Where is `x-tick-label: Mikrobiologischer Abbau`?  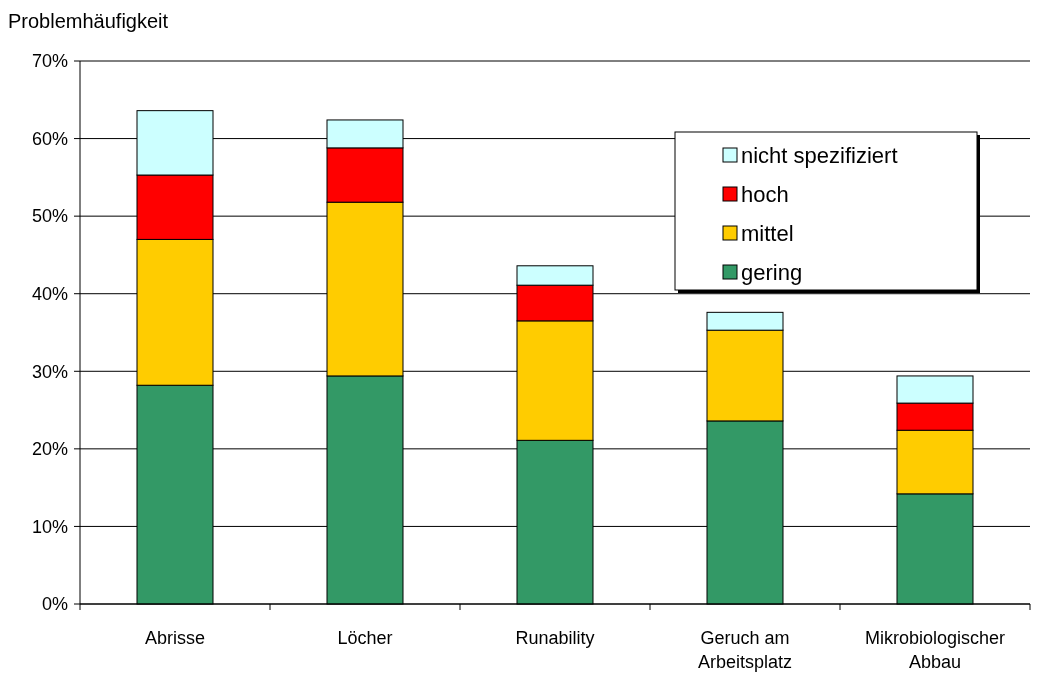 x-tick-label: Mikrobiologischer Abbau is located at coordinates (935, 650).